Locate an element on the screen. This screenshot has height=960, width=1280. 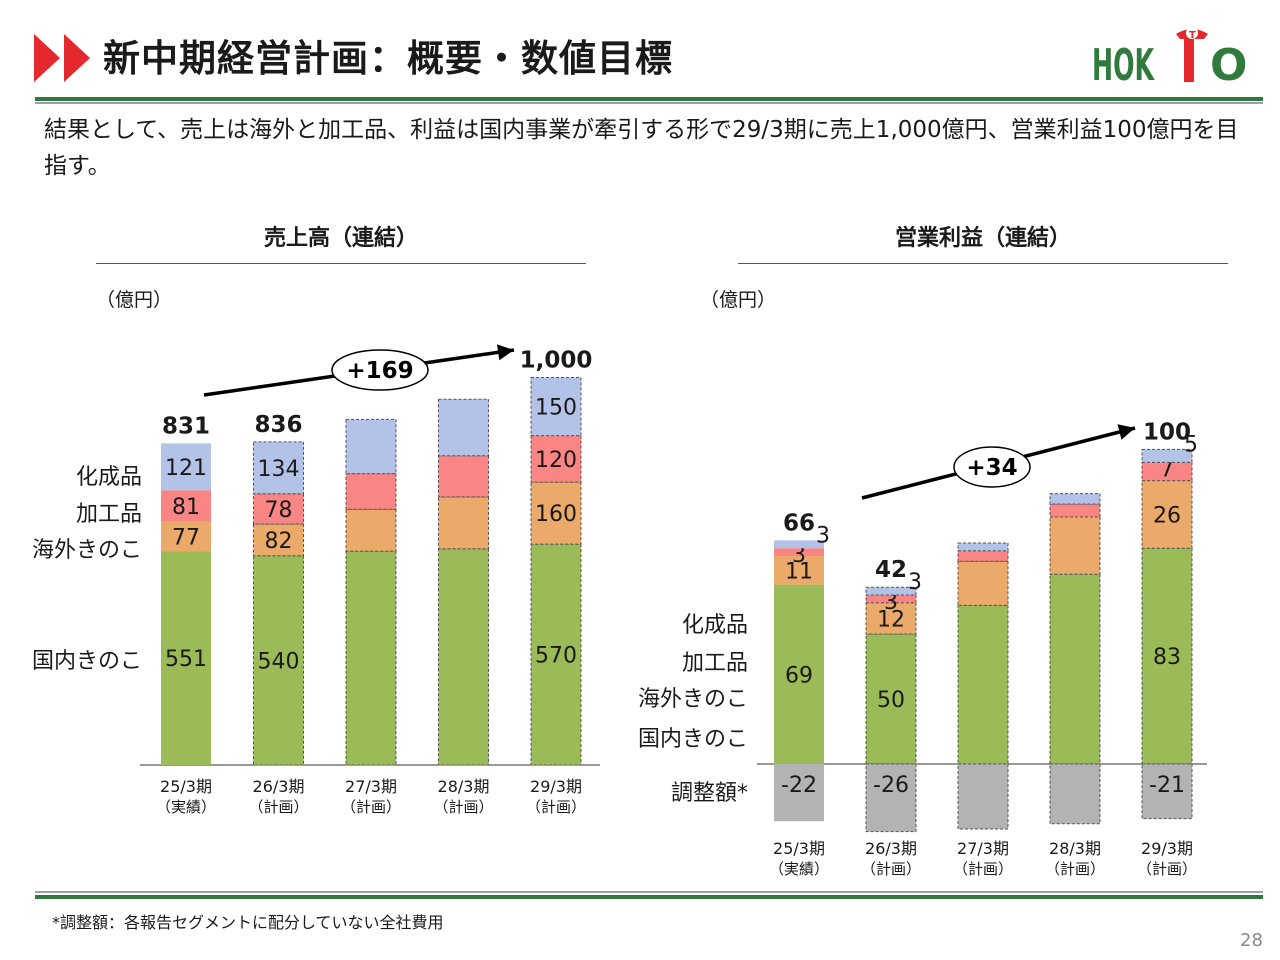
profit-data-label: -21 is located at coordinates (1167, 785).